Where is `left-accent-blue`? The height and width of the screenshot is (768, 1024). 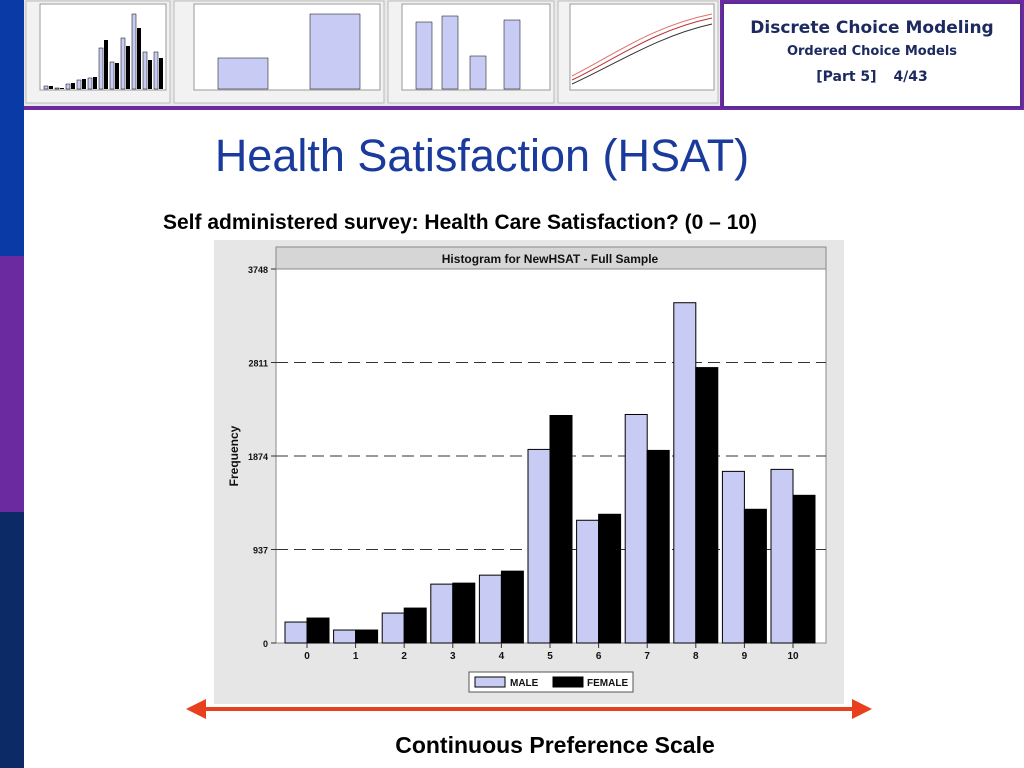 left-accent-blue is located at coordinates (12, 128).